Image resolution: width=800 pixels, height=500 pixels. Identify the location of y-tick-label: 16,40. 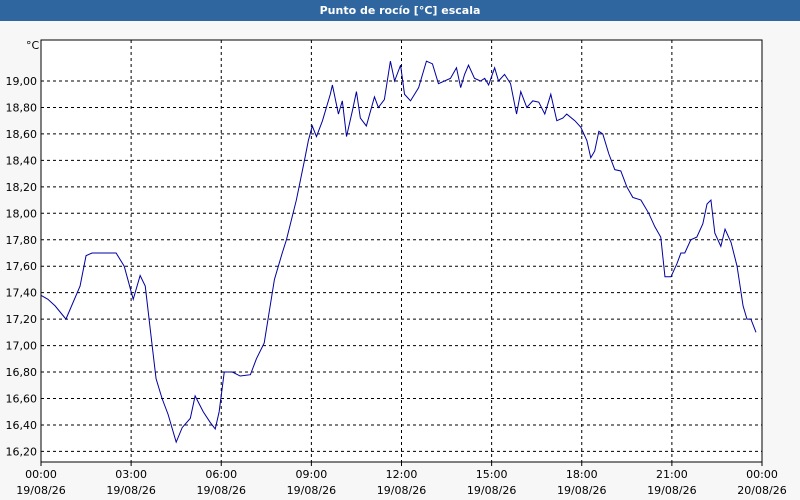
(22, 425).